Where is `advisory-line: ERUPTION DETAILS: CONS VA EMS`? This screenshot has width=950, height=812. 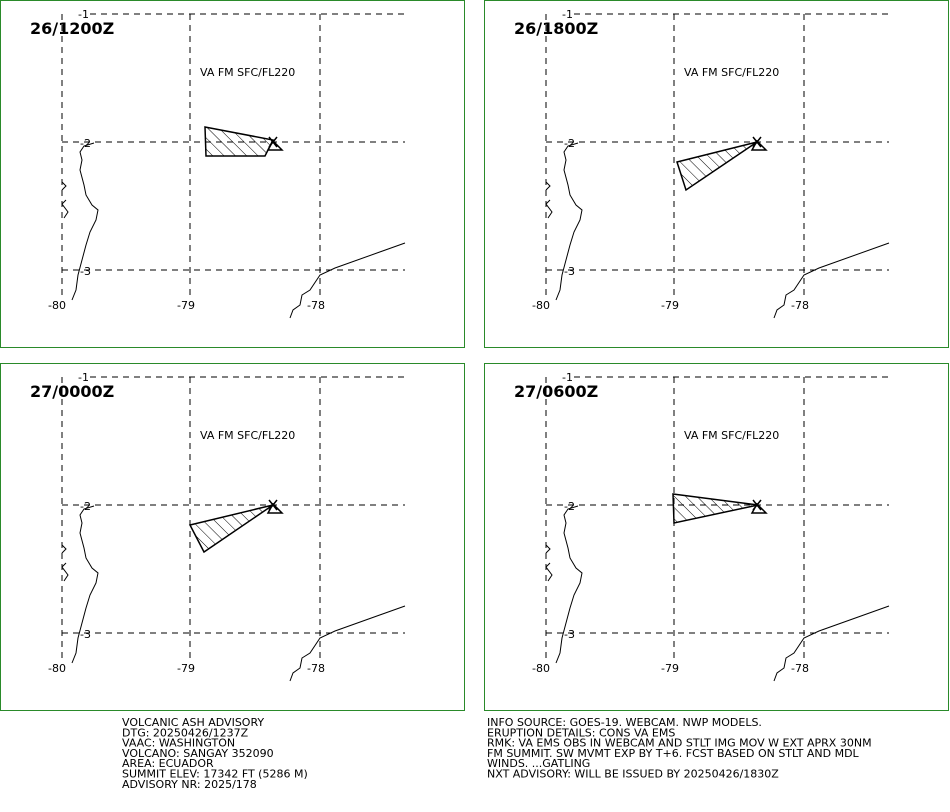 advisory-line: ERUPTION DETAILS: CONS VA EMS is located at coordinates (581, 732).